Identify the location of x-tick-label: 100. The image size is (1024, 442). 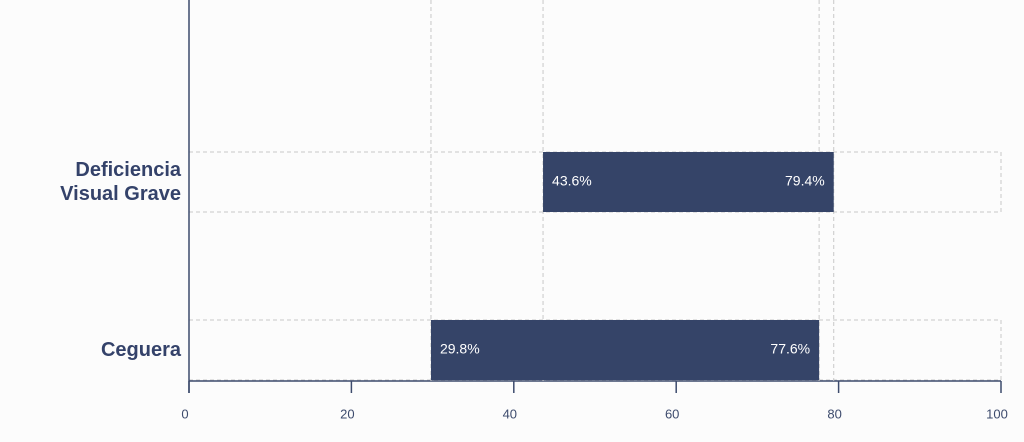
(997, 413).